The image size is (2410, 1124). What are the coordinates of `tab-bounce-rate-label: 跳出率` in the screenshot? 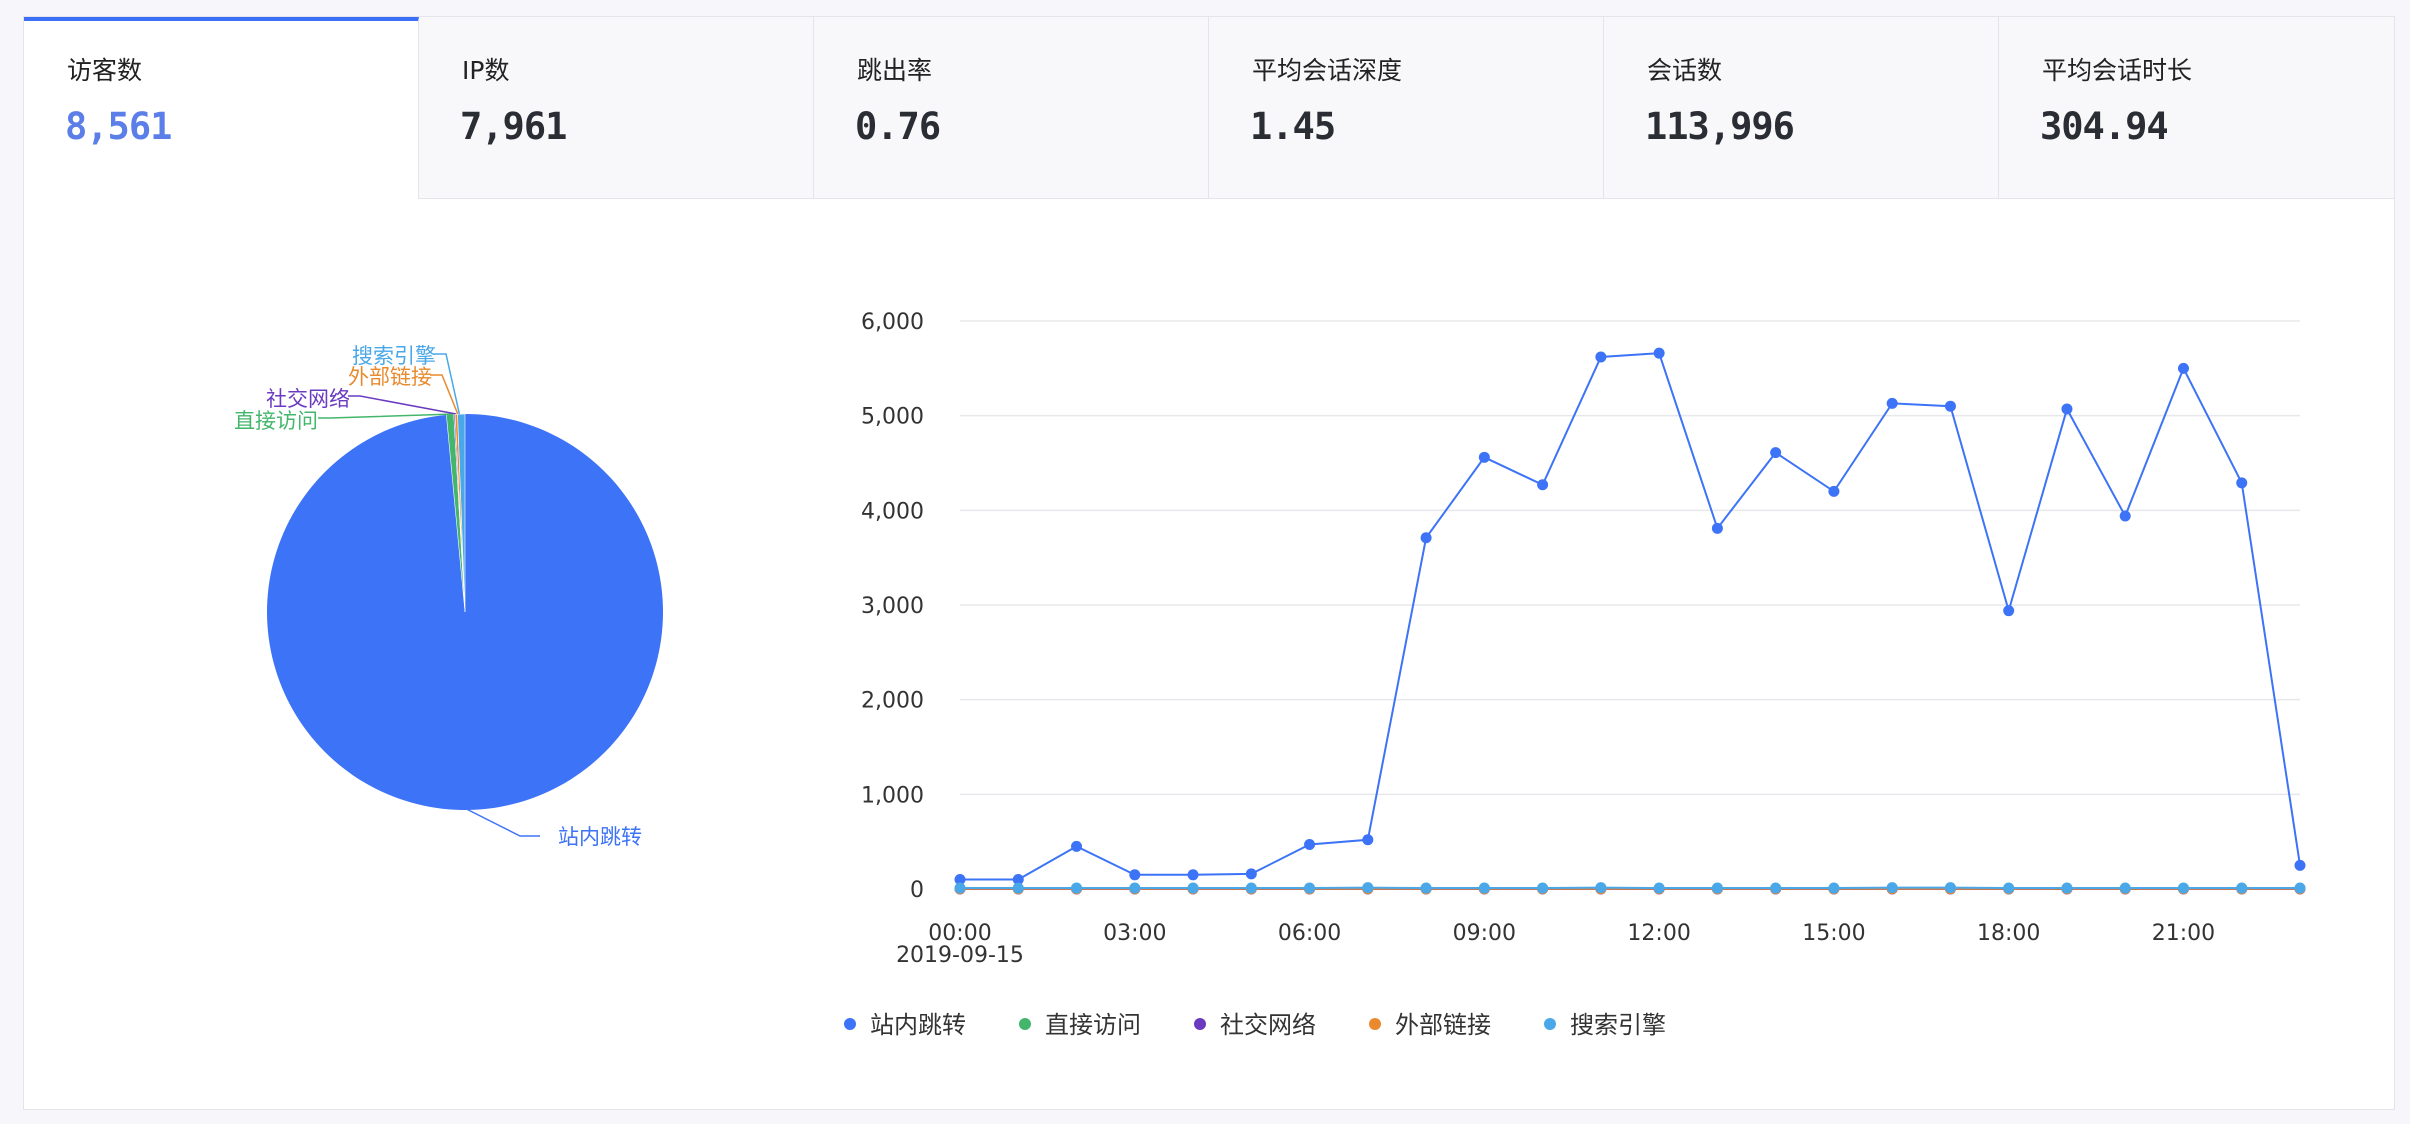 It's located at (895, 70).